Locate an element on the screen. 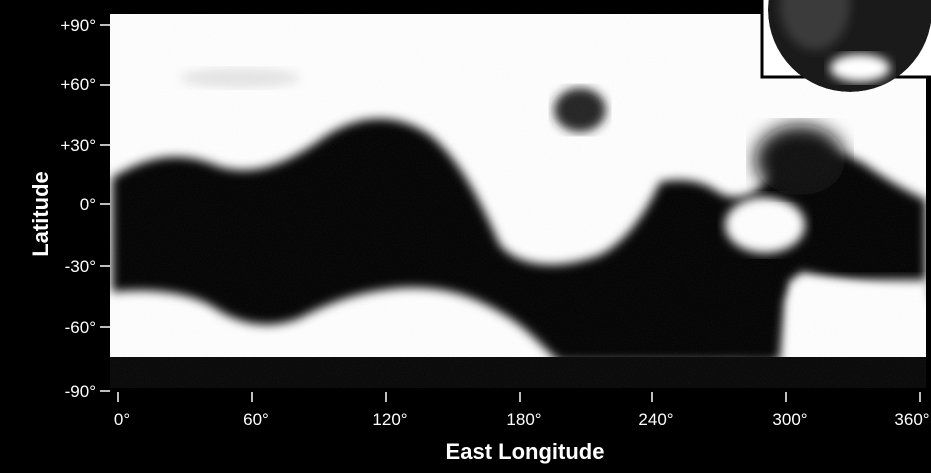 The width and height of the screenshot is (931, 473). y-tick-label: -30° is located at coordinates (80, 266).